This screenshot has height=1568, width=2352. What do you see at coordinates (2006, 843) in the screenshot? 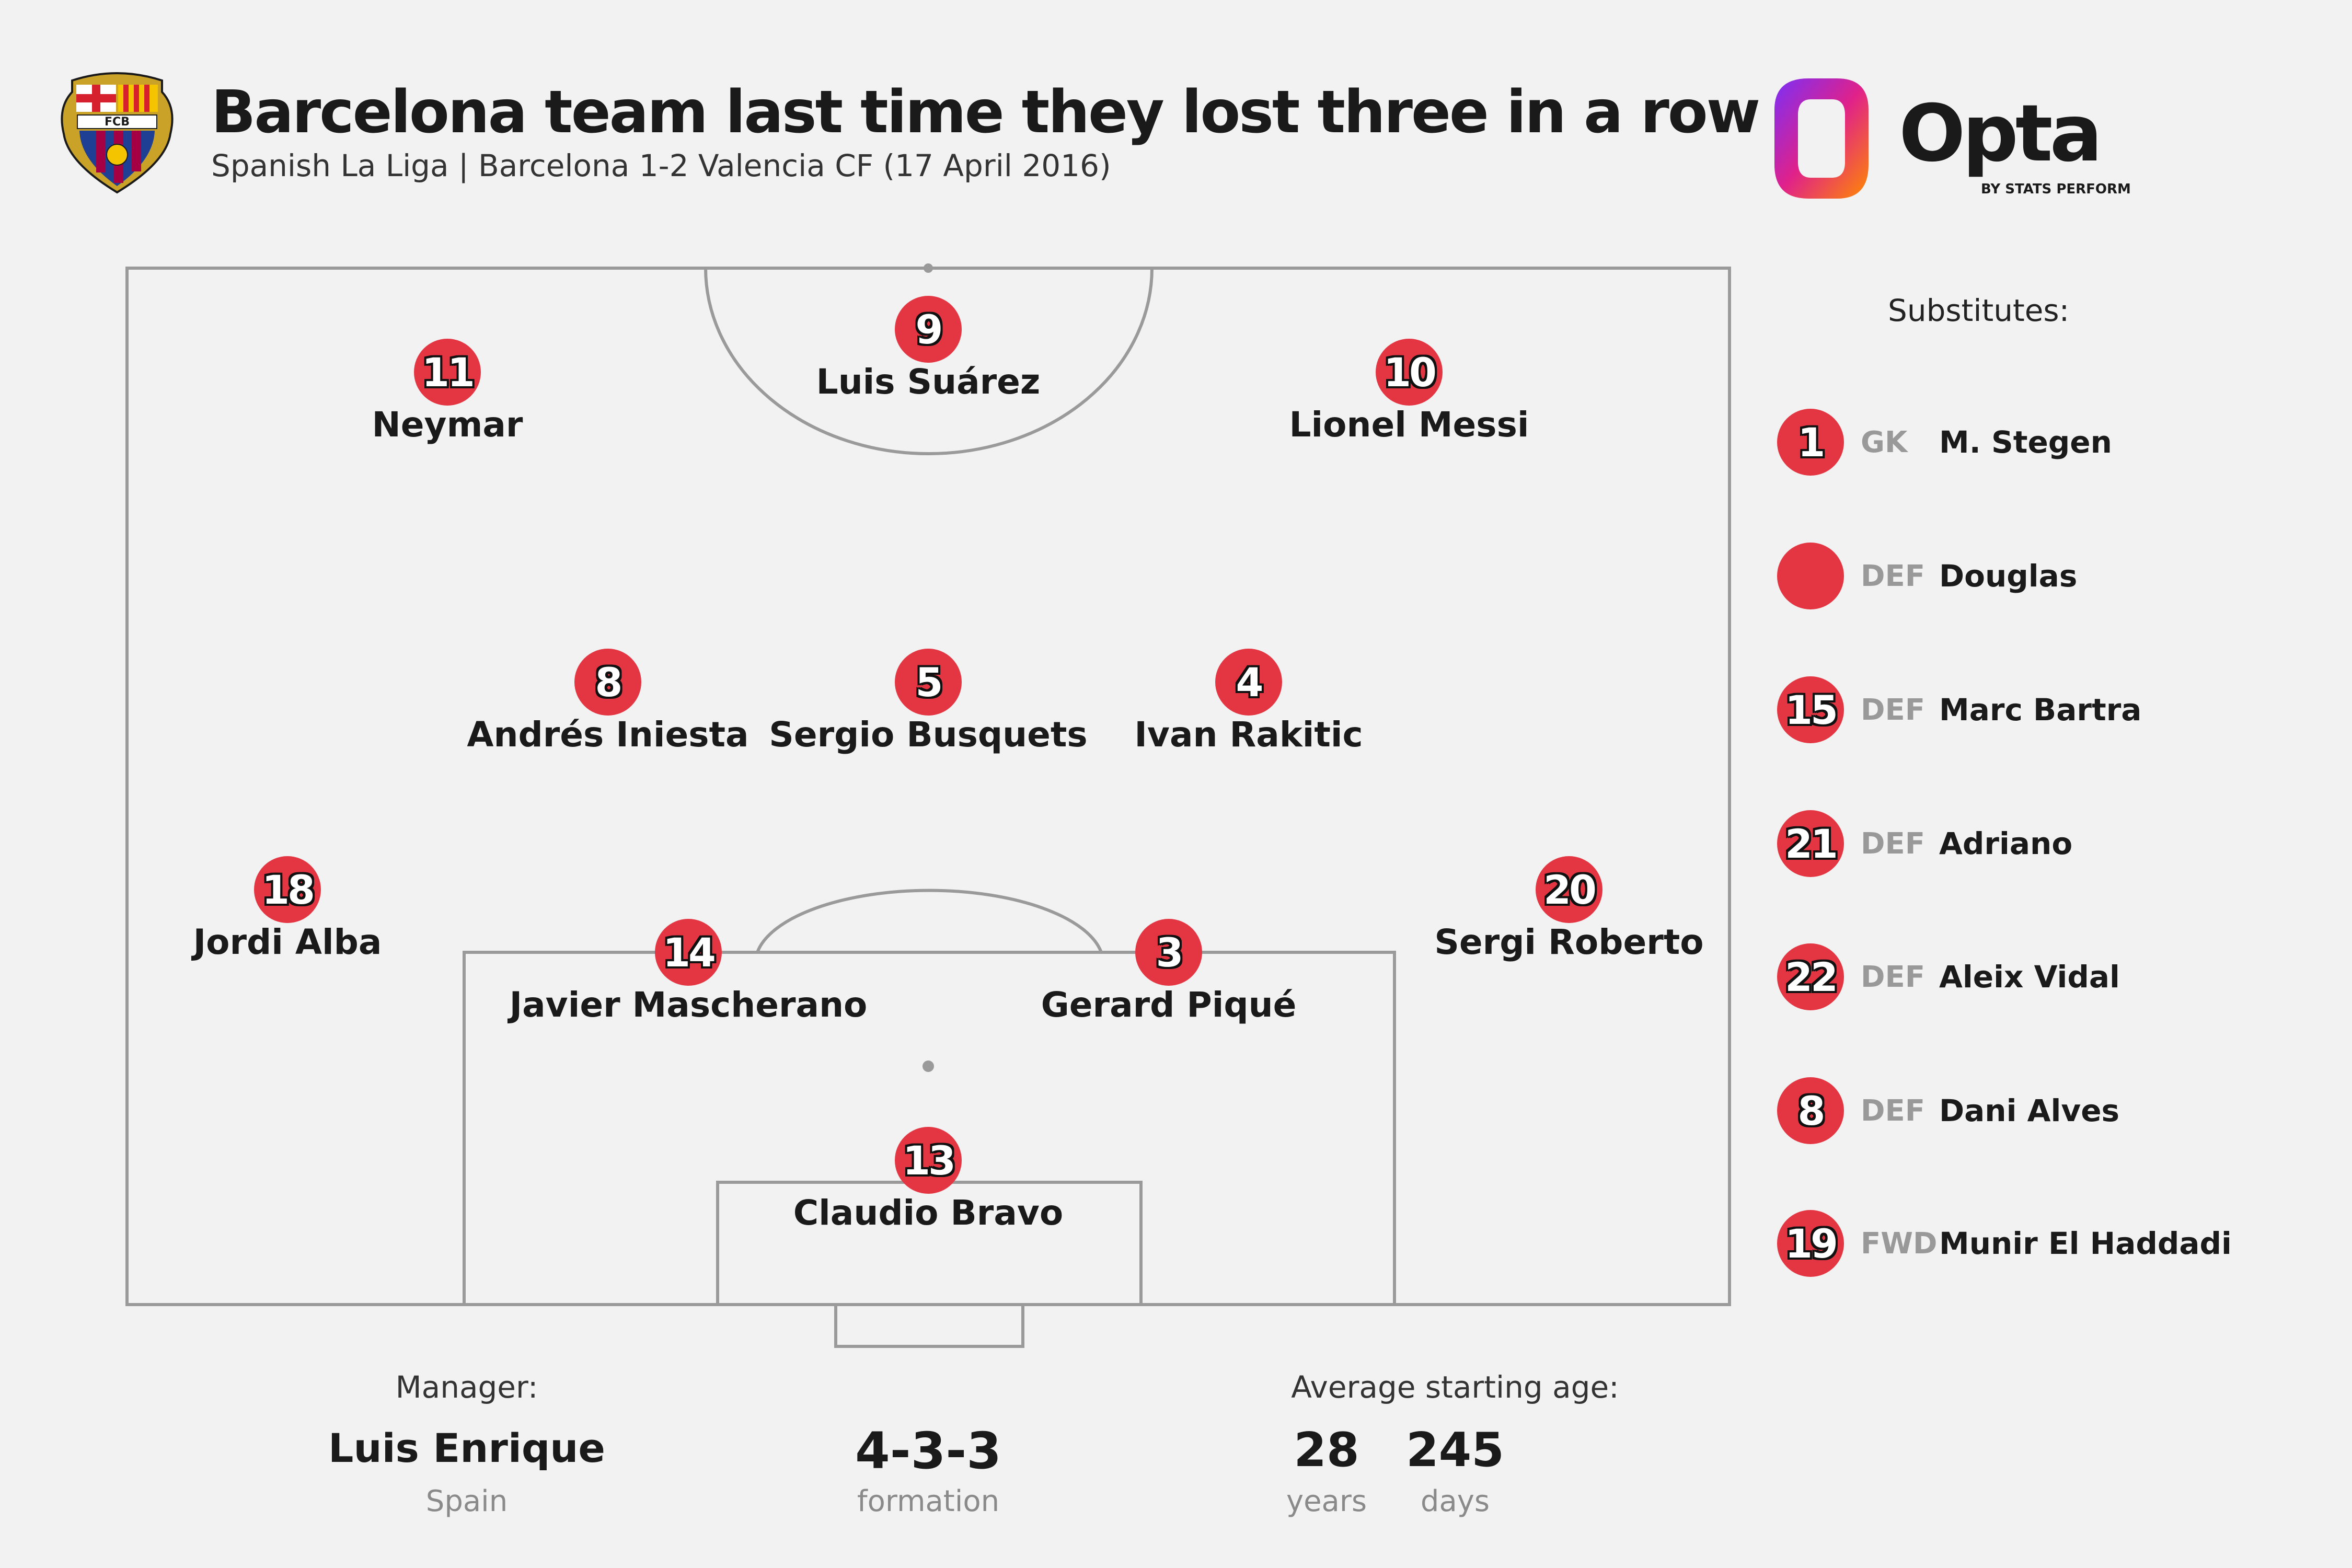
I see `substitute-name: Adriano` at bounding box center [2006, 843].